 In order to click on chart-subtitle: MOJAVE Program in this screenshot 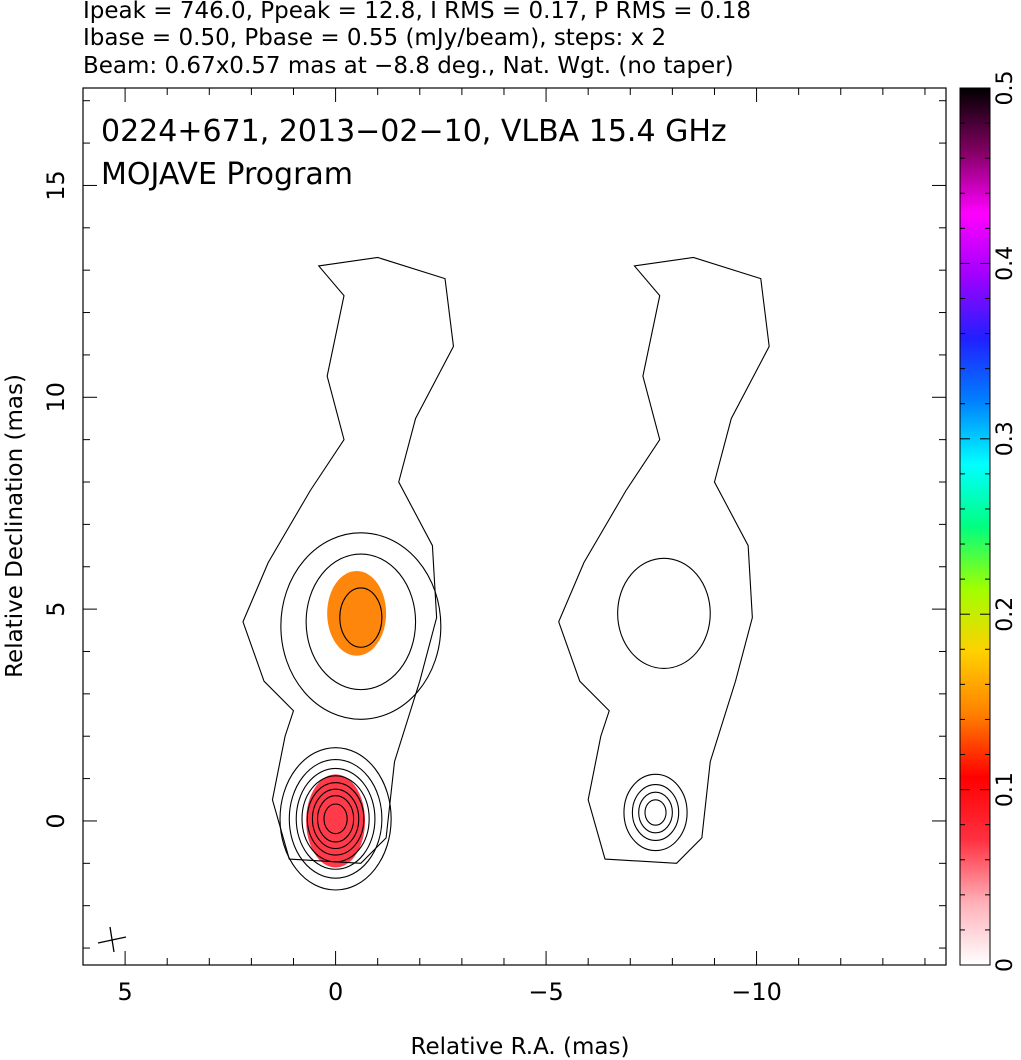, I will do `click(227, 174)`.